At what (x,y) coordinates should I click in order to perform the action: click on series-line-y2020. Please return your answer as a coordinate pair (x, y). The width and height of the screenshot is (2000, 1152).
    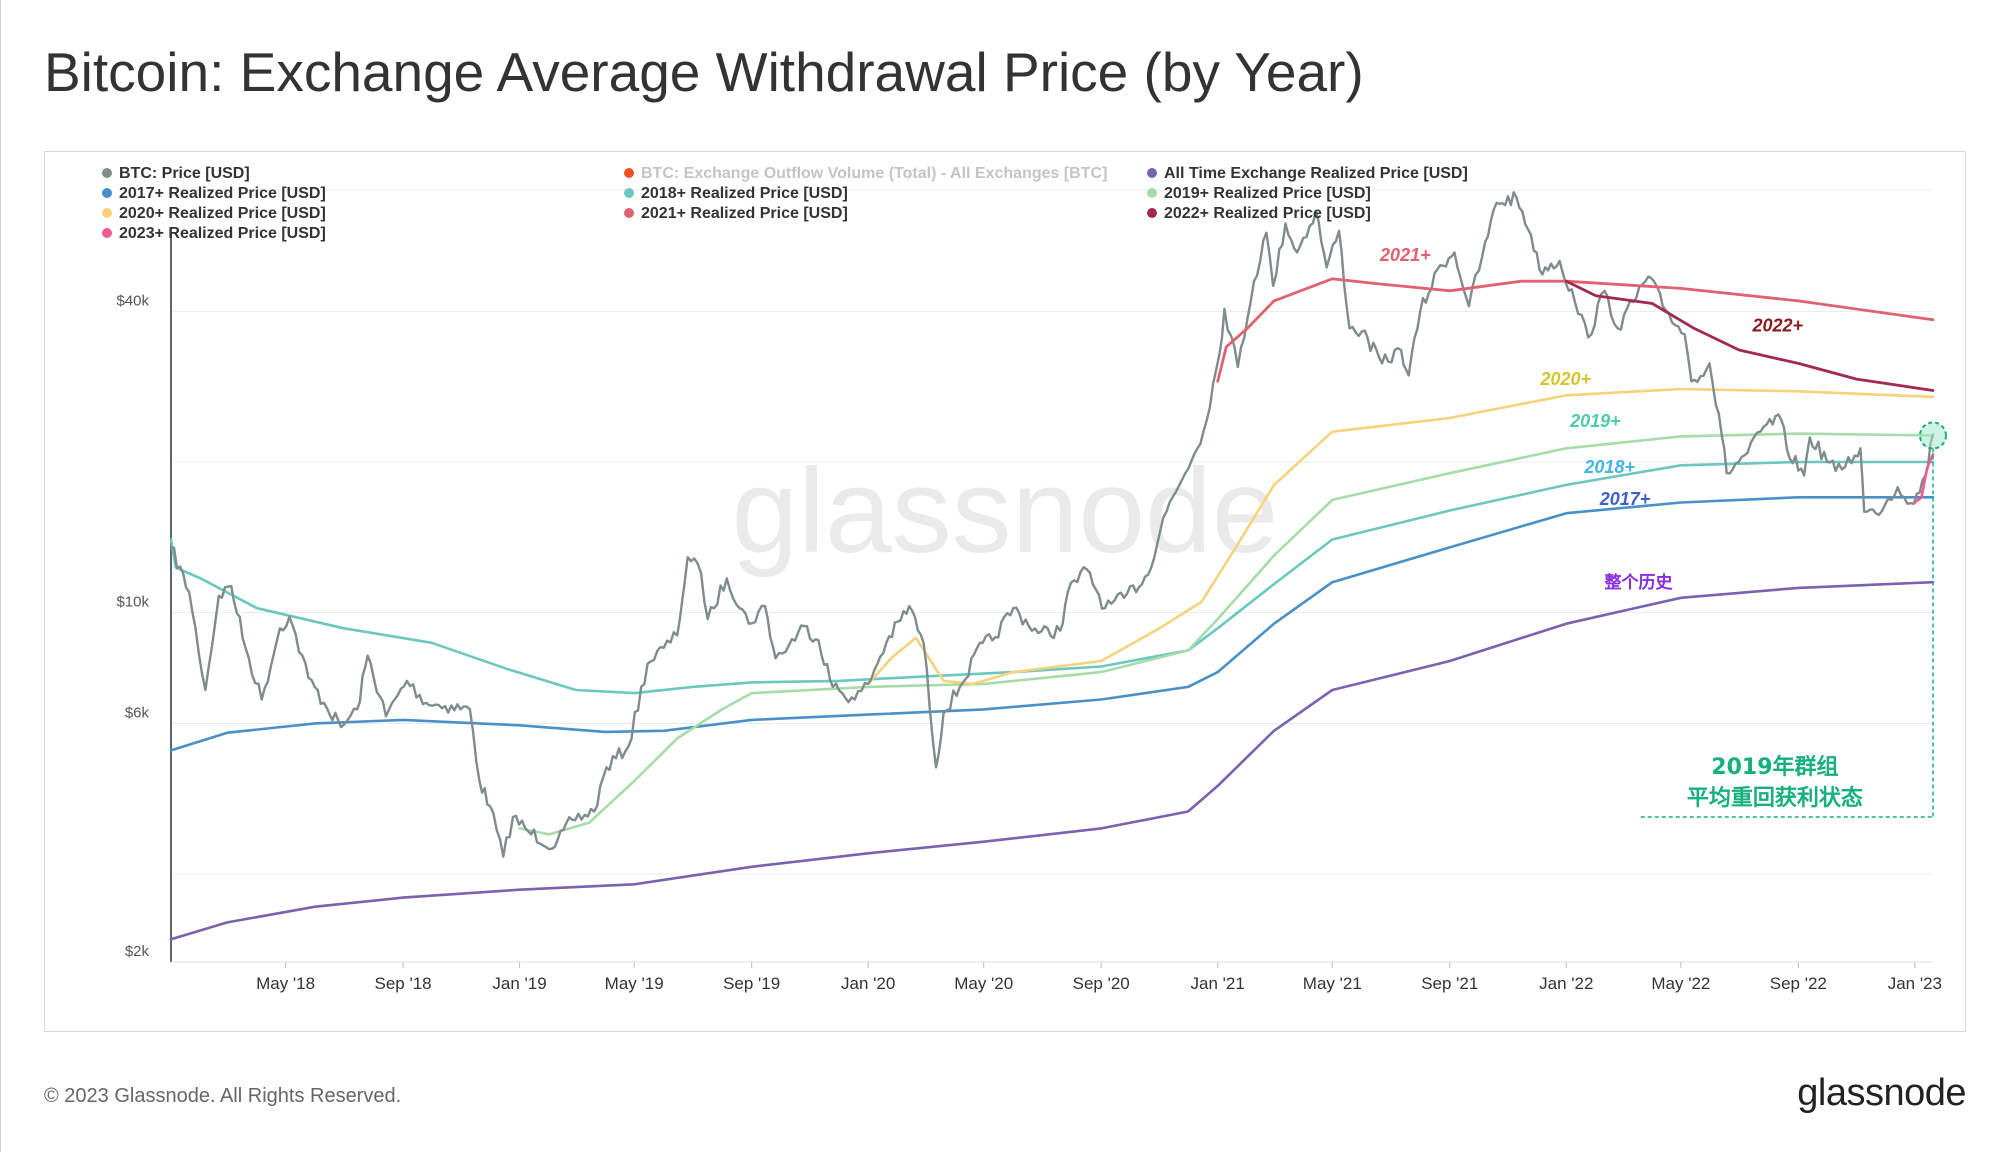
    Looking at the image, I should click on (1400, 536).